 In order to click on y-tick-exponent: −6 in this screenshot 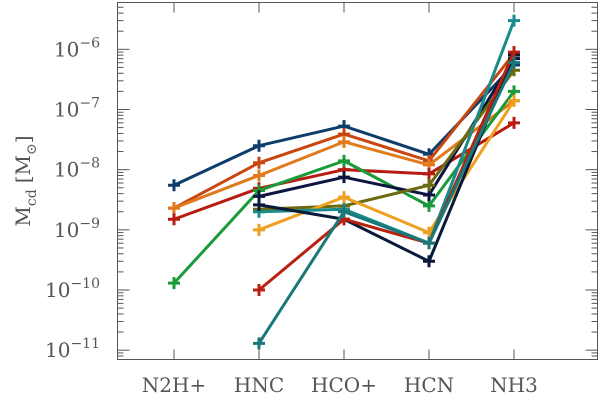, I will do `click(89, 43)`.